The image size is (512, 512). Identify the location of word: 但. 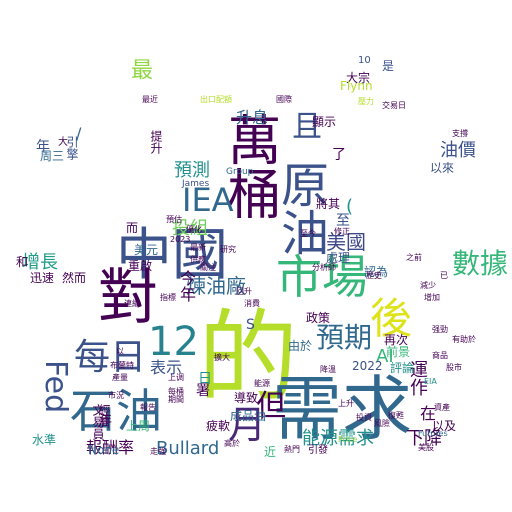
(271, 406).